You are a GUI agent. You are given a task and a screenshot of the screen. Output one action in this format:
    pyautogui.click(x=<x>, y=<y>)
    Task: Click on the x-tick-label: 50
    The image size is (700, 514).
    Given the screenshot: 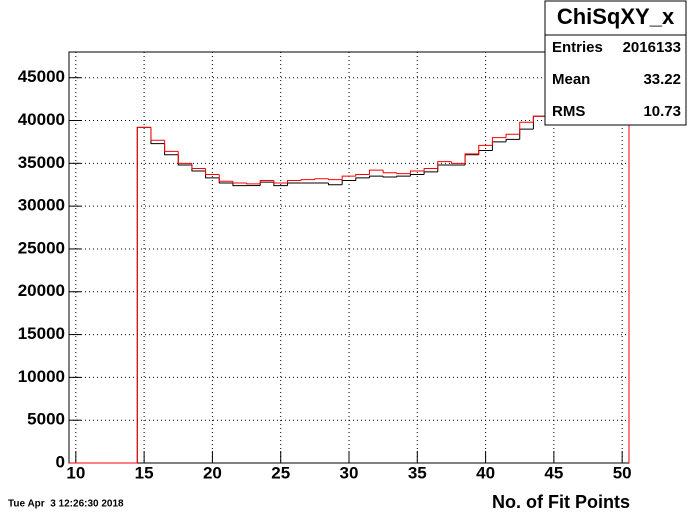 What is the action you would take?
    pyautogui.click(x=622, y=472)
    